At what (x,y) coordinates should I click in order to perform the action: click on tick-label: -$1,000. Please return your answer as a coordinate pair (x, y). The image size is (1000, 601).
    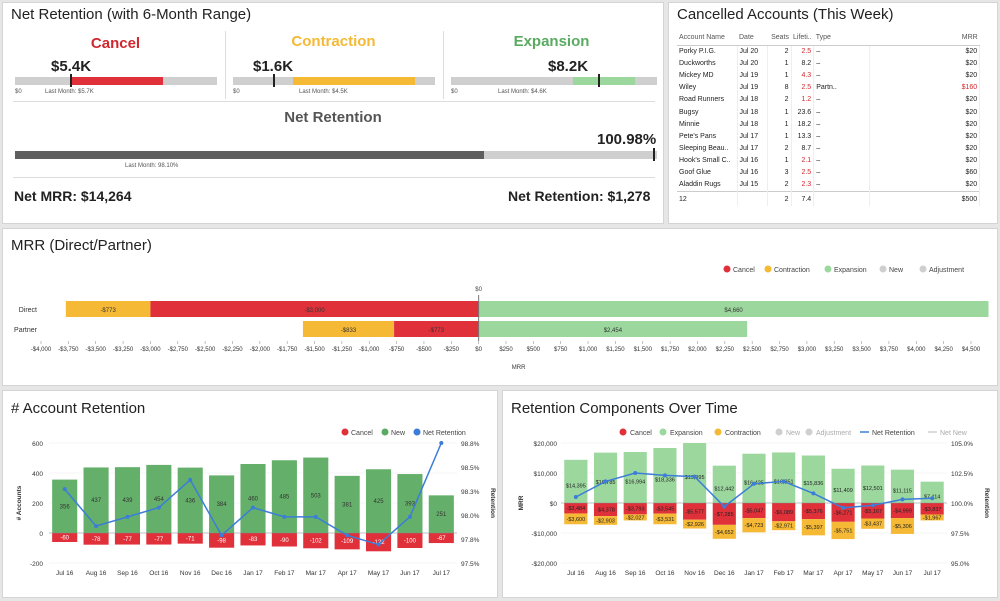
    Looking at the image, I should click on (369, 350).